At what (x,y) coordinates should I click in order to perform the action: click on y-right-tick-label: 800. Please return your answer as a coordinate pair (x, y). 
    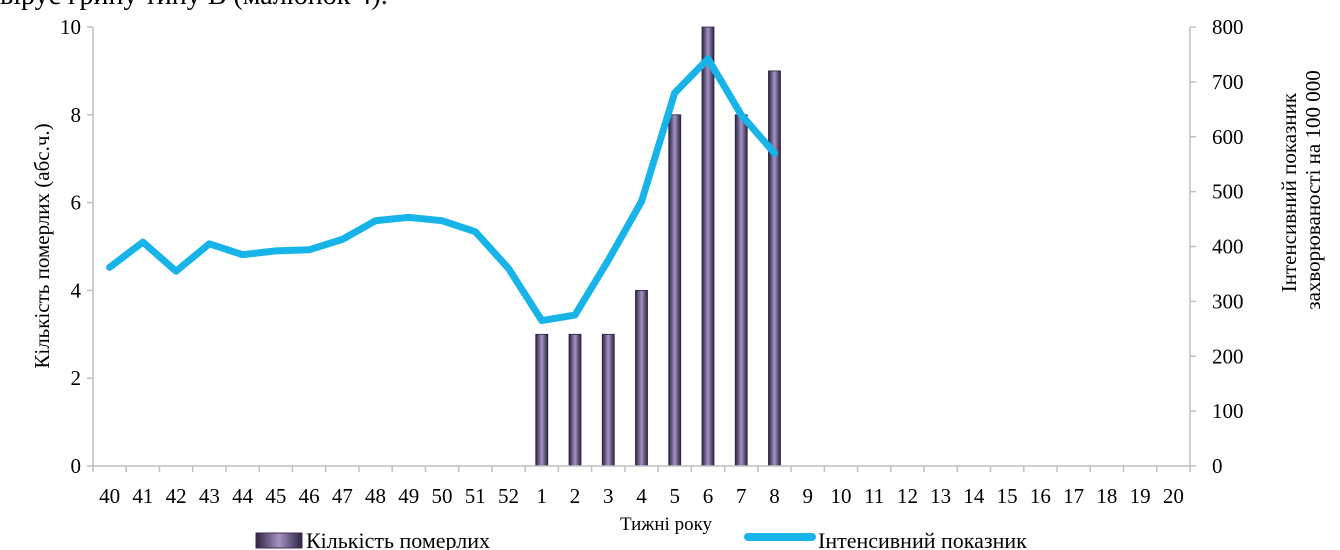
    Looking at the image, I should click on (1228, 27).